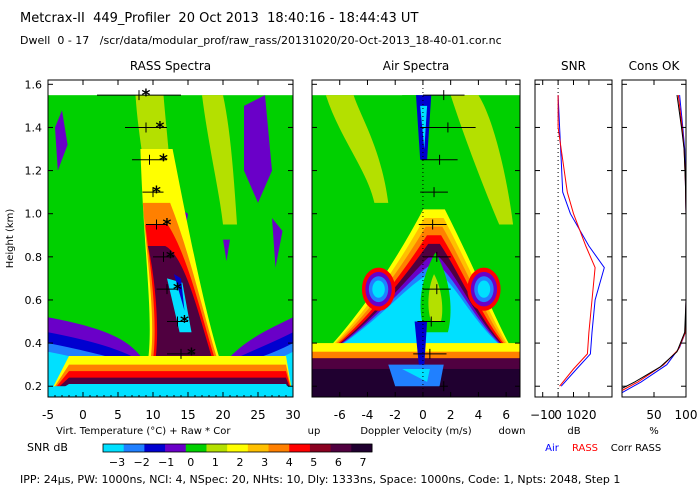 The width and height of the screenshot is (700, 500). What do you see at coordinates (573, 431) in the screenshot?
I see `x-axis-label: dB` at bounding box center [573, 431].